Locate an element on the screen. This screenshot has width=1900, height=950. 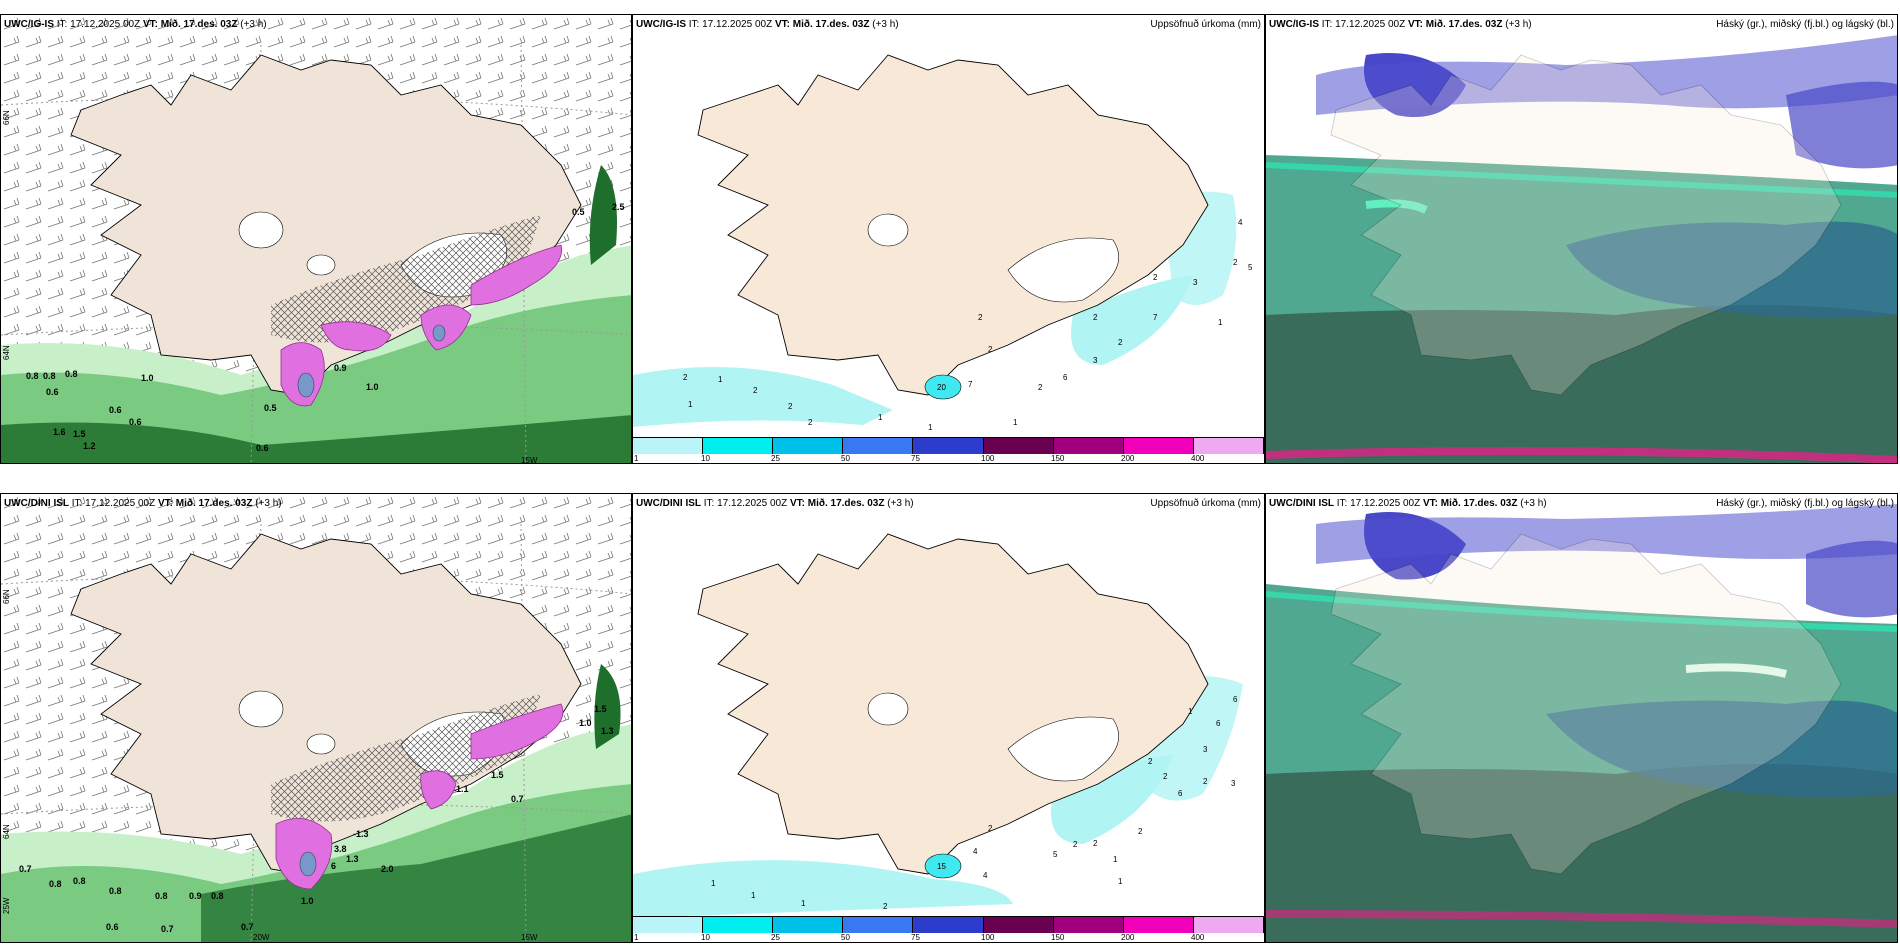
wind-value: 1.6 is located at coordinates (59, 432).